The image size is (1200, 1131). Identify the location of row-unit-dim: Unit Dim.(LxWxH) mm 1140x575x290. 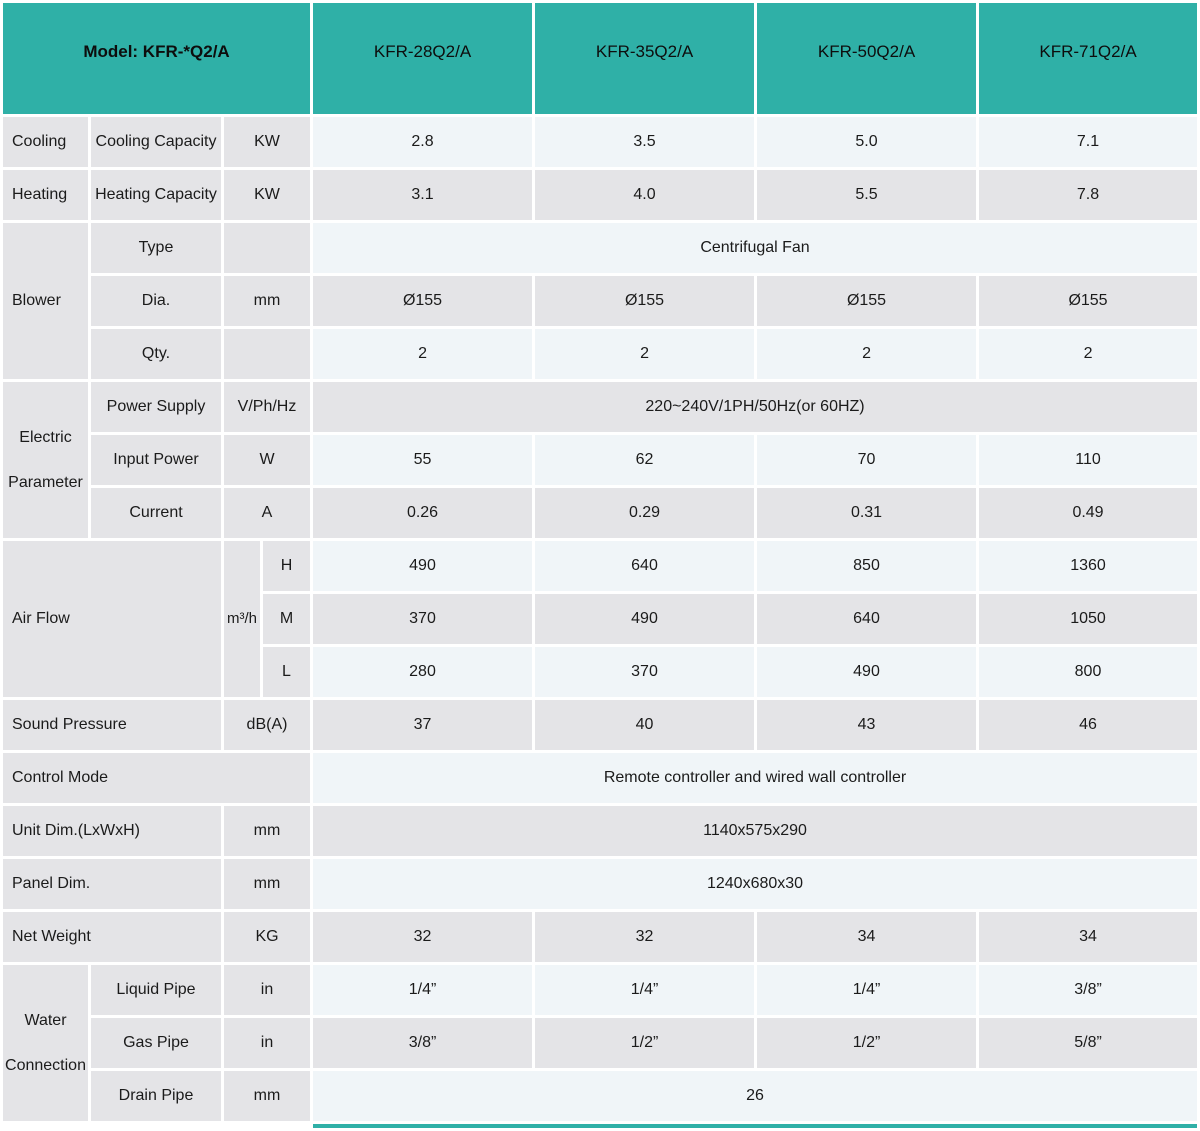
(600, 831).